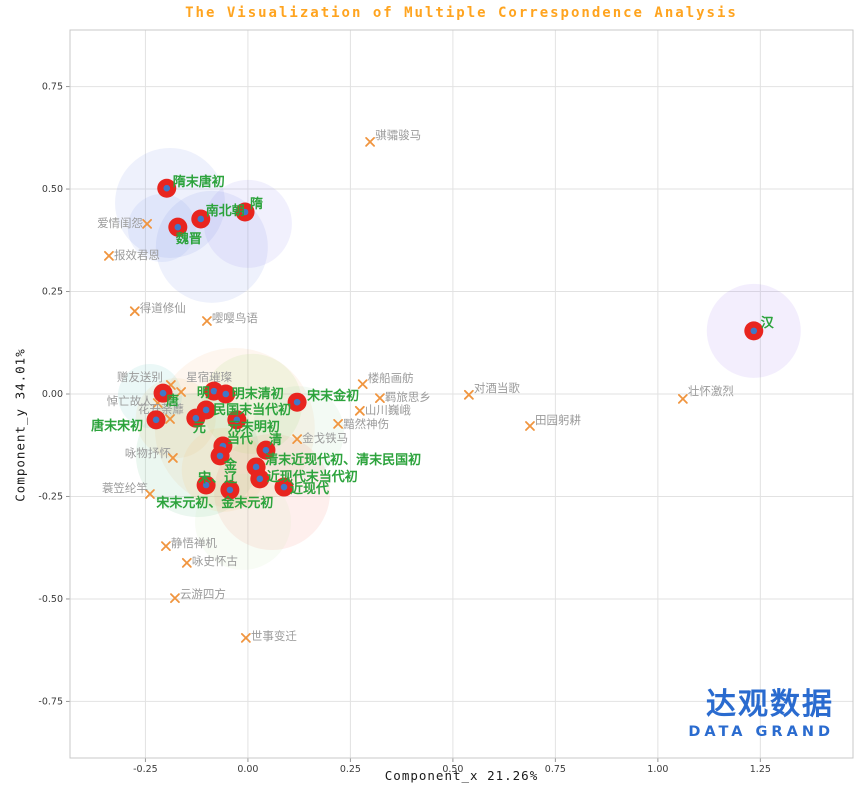  Describe the element at coordinates (225, 211) in the screenshot. I see `period-label: 南北朝` at that location.